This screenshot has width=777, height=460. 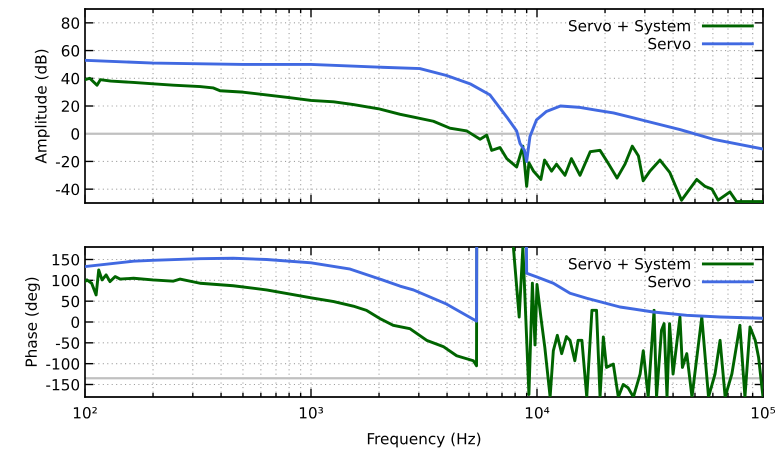 I want to click on y-tick-label: 50, so click(x=71, y=302).